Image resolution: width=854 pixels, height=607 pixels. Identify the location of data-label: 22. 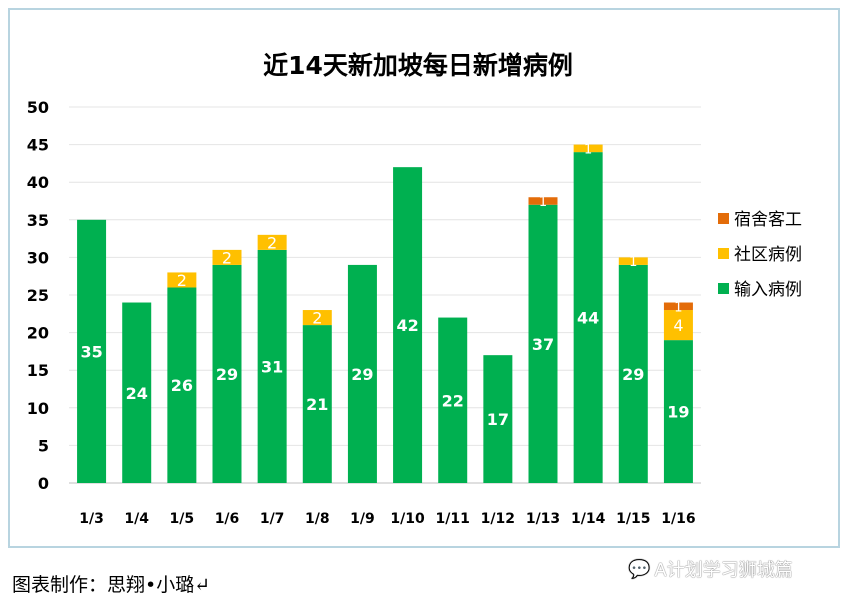
(453, 400).